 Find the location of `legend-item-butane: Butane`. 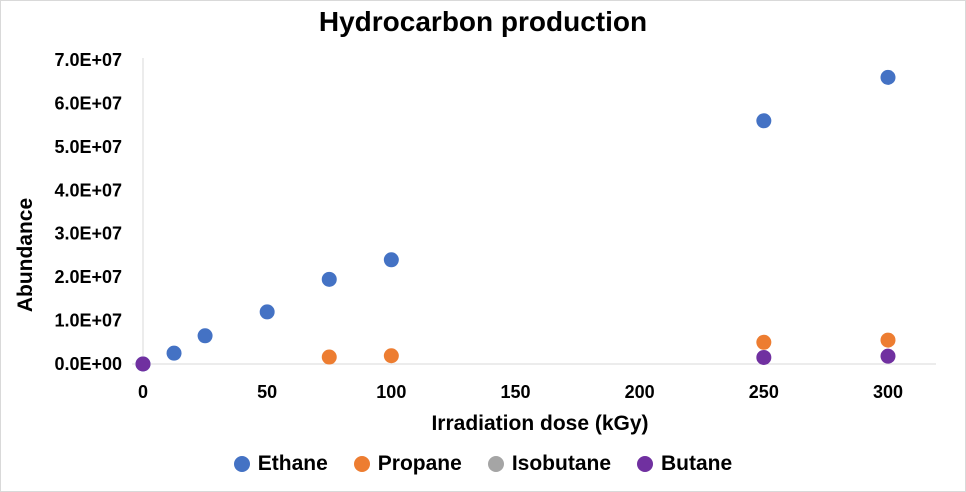

legend-item-butane: Butane is located at coordinates (684, 464).